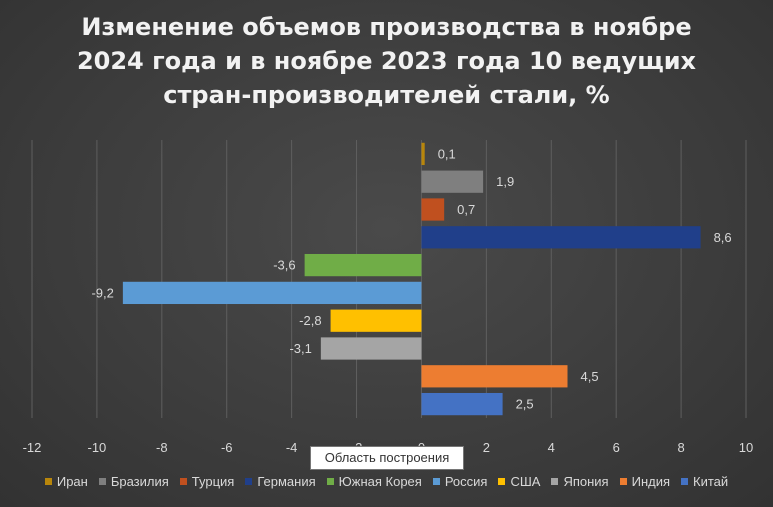 The image size is (773, 507). I want to click on x-tick-label: -12, so click(32, 447).